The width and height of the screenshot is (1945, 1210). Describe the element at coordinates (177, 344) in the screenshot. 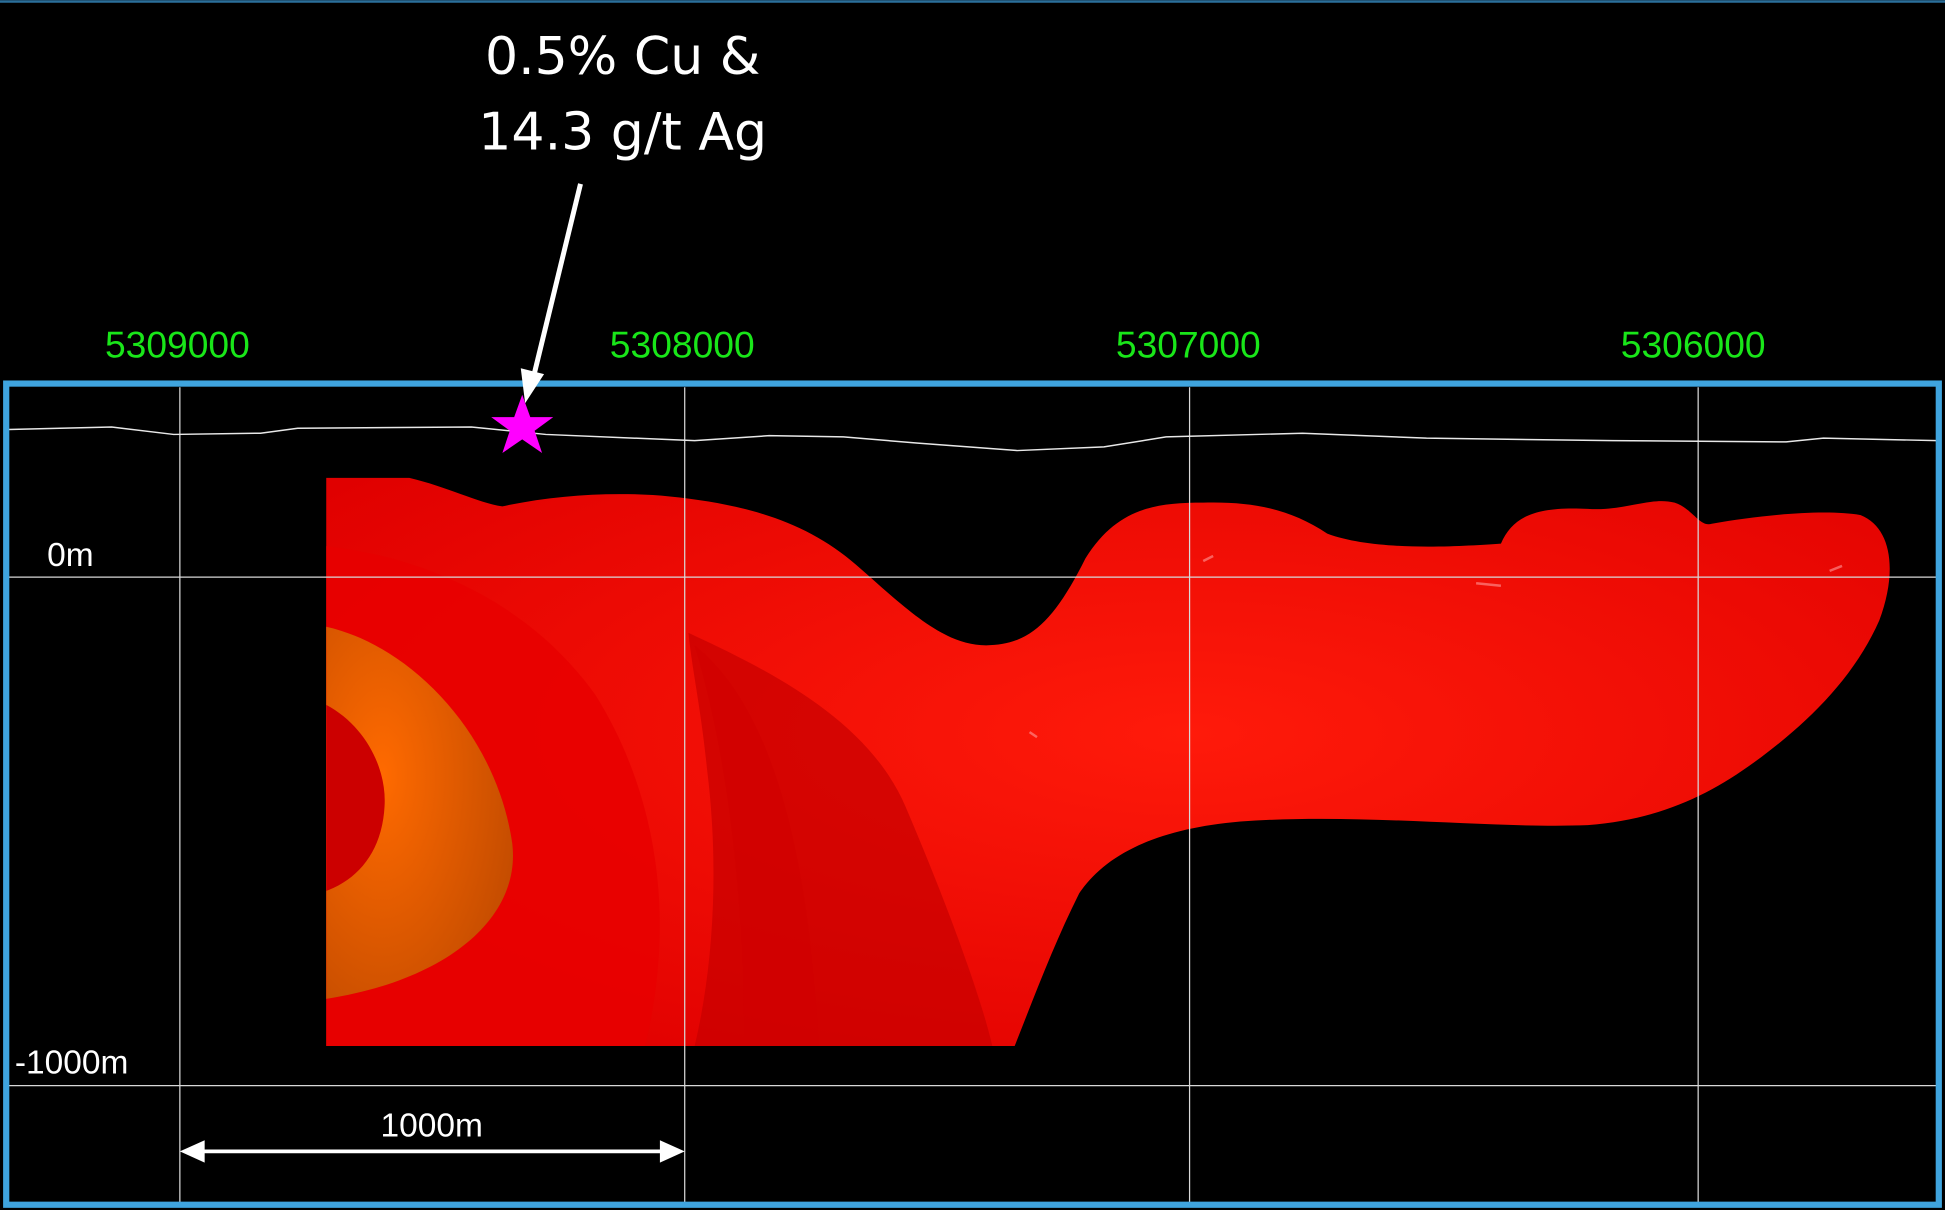

I see `northing-label: 5309000` at that location.